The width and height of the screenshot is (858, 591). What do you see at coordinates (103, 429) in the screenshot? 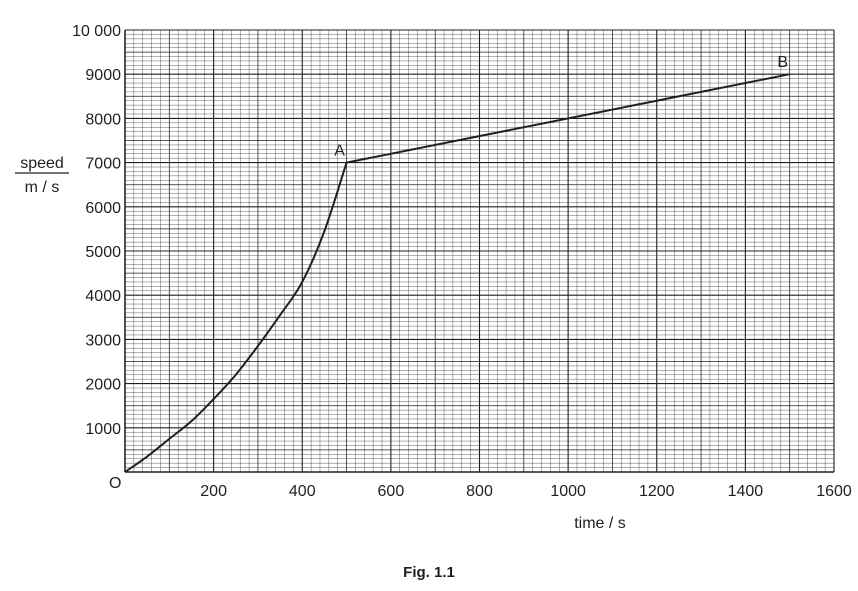
I see `y-tick-label: 1000` at bounding box center [103, 429].